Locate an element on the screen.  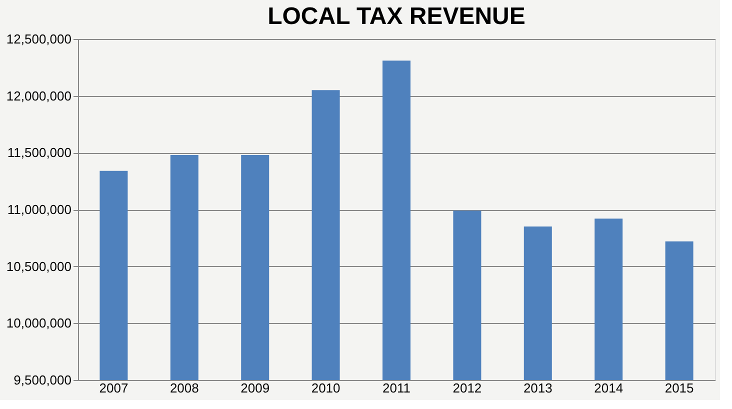
x-tick-label: 2007 is located at coordinates (113, 388).